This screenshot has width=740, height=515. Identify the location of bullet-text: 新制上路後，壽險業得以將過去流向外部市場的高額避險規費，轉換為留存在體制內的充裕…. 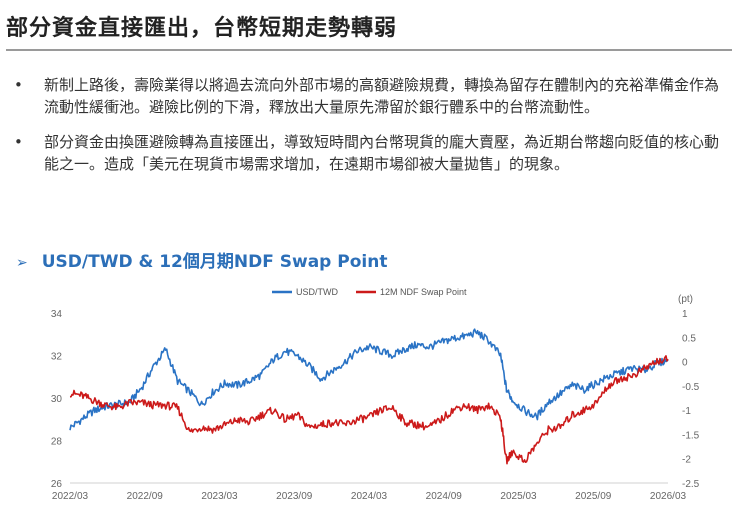
(382, 96).